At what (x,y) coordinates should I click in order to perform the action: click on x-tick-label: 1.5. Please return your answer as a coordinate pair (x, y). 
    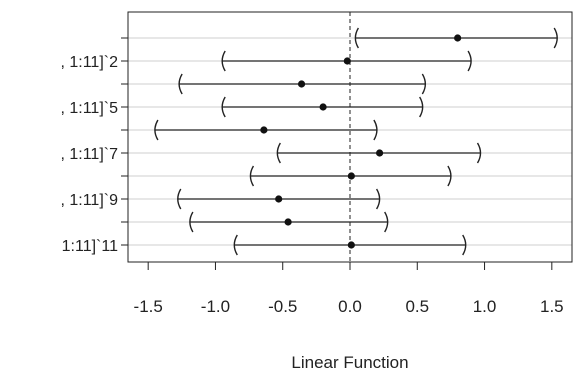
    Looking at the image, I should click on (552, 306).